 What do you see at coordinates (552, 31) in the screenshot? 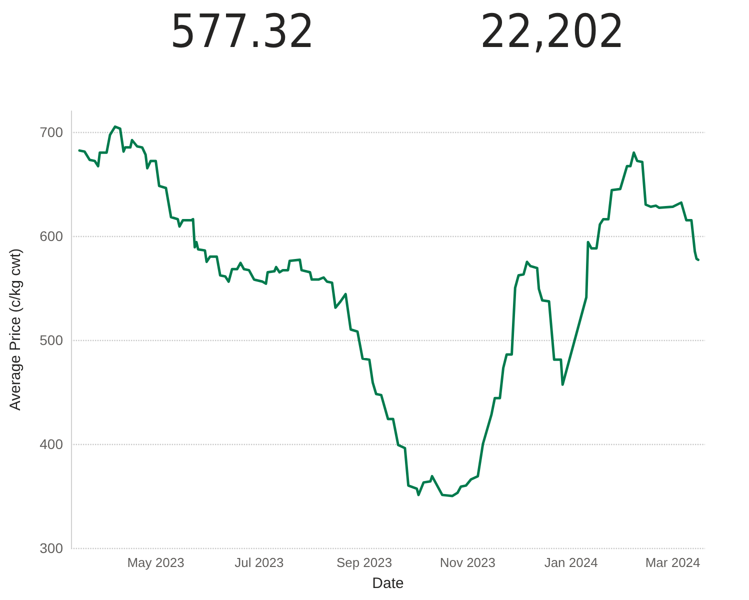
I see `text: 22,202` at bounding box center [552, 31].